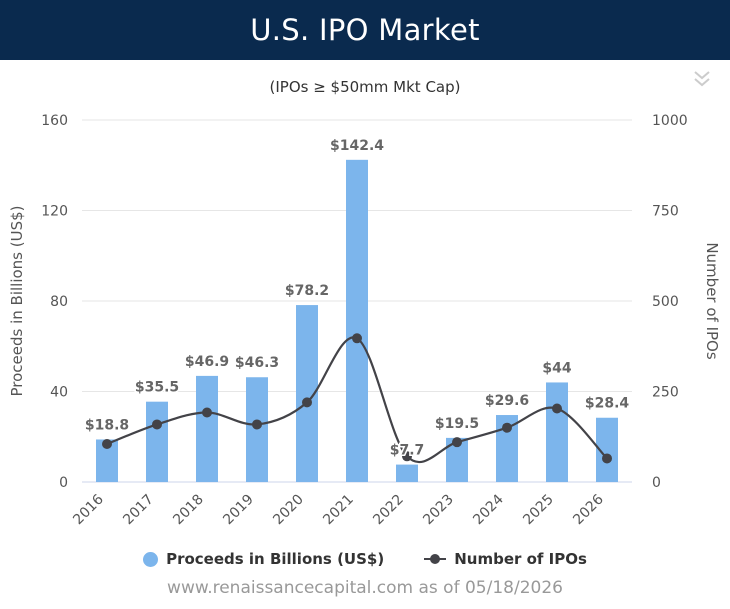  Describe the element at coordinates (665, 393) in the screenshot. I see `y-right-tick-label: 250` at that location.